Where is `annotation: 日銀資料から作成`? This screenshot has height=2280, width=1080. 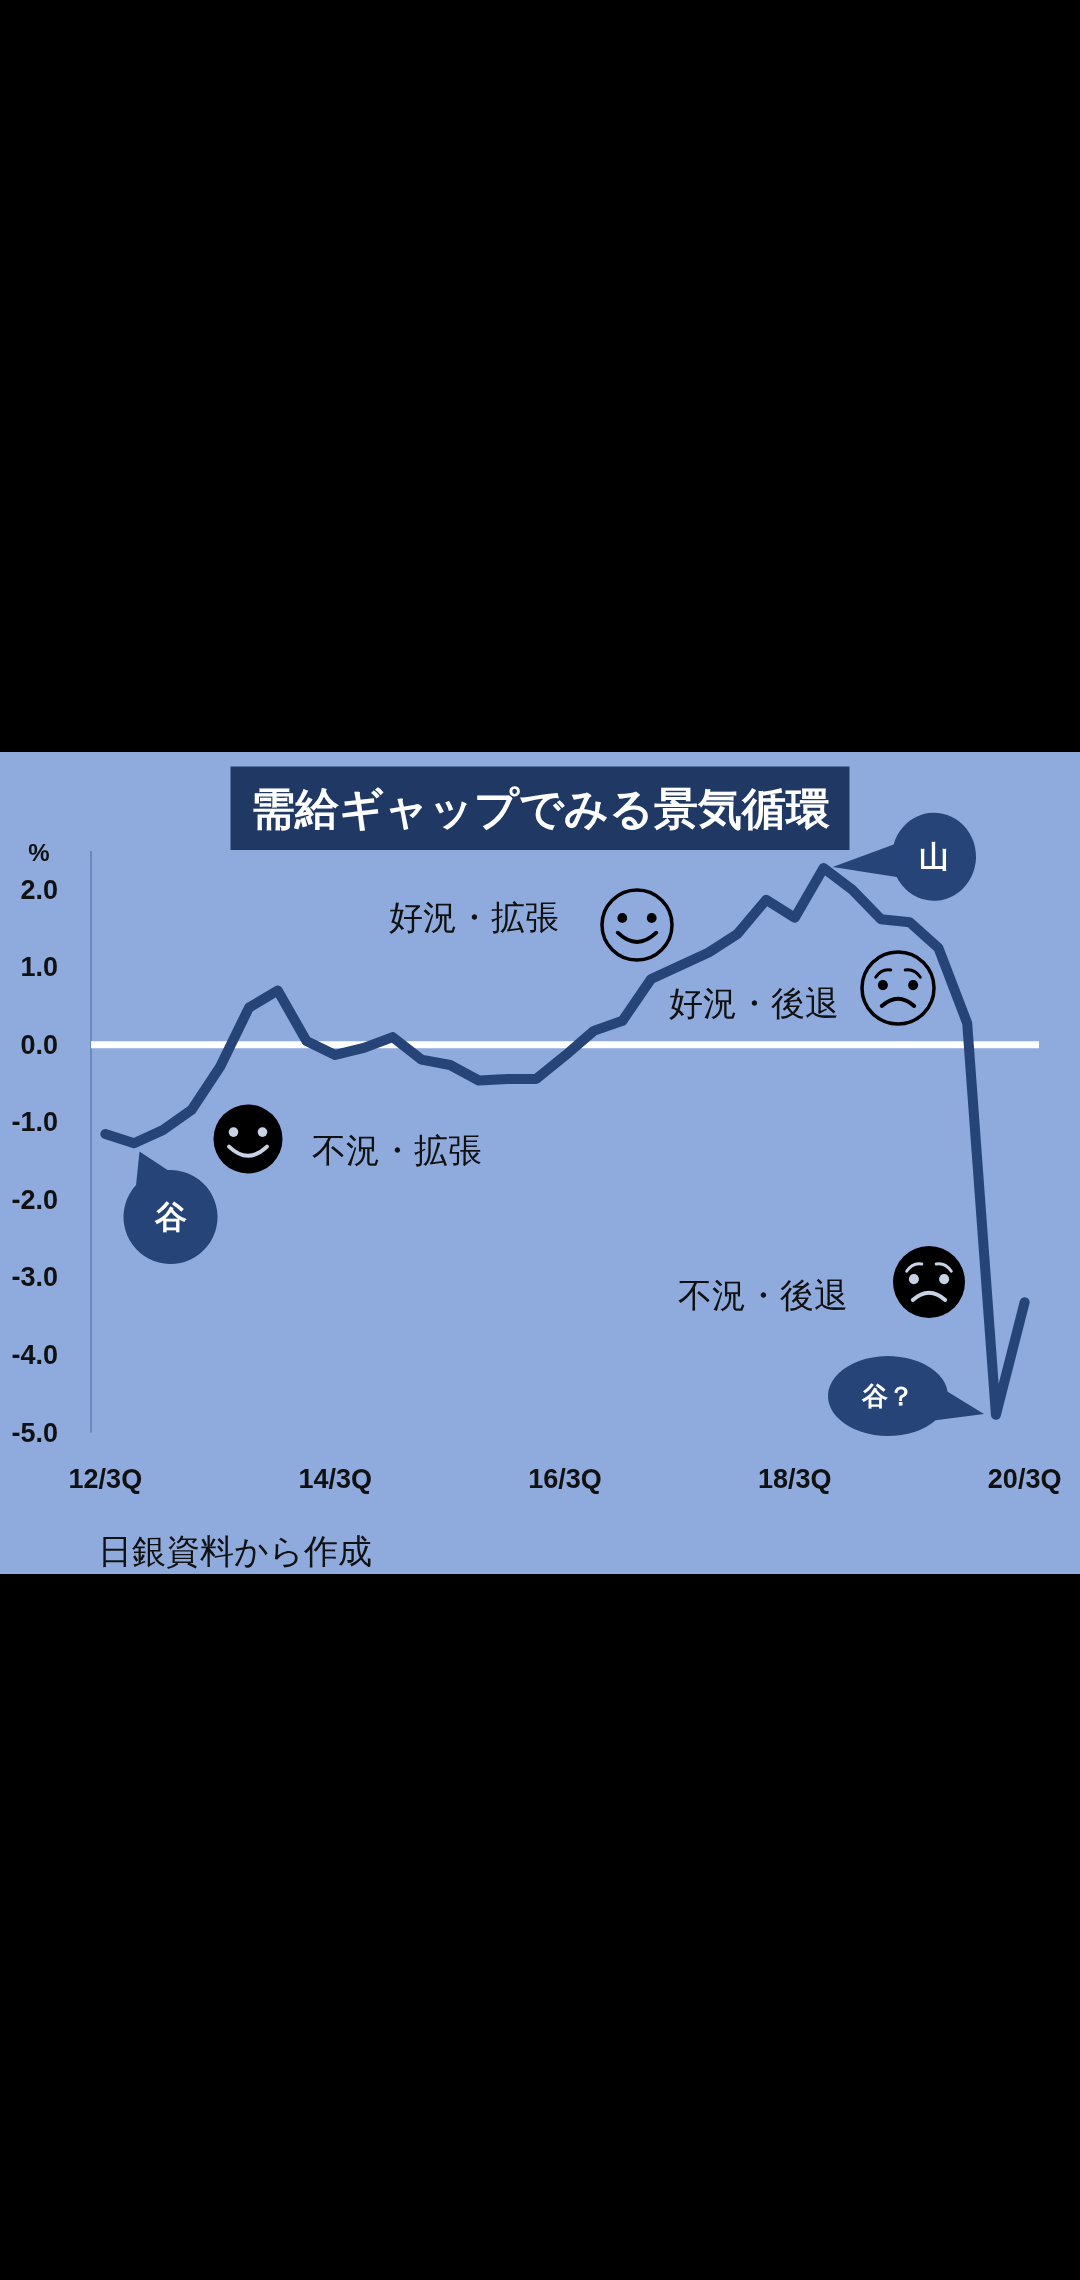 annotation: 日銀資料から作成 is located at coordinates (235, 1551).